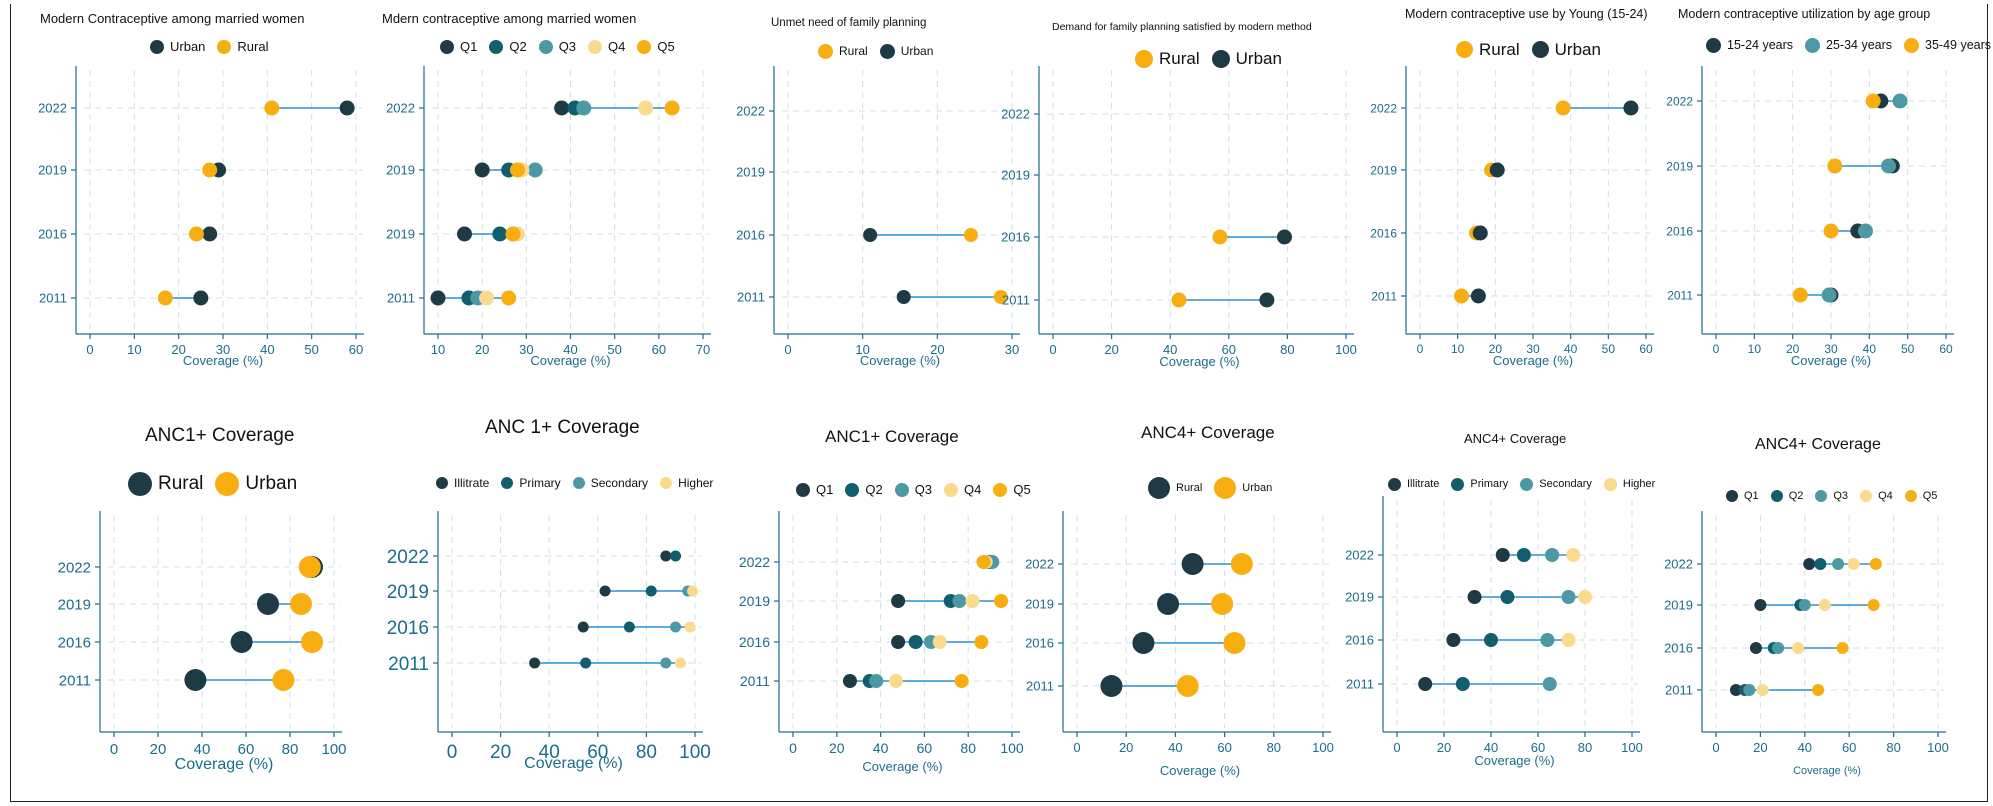  I want to click on x-axis-title: Coverage (%), so click(900, 360).